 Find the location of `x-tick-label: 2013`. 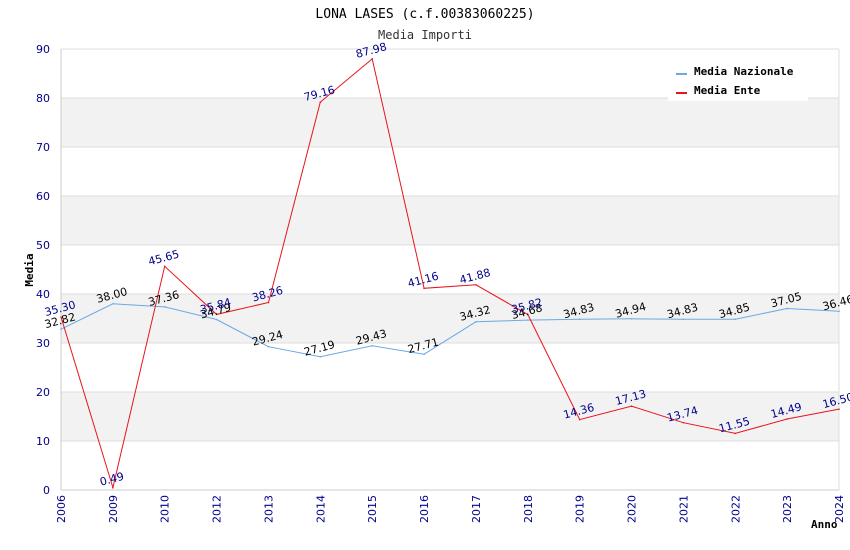

x-tick-label: 2013 is located at coordinates (268, 509).